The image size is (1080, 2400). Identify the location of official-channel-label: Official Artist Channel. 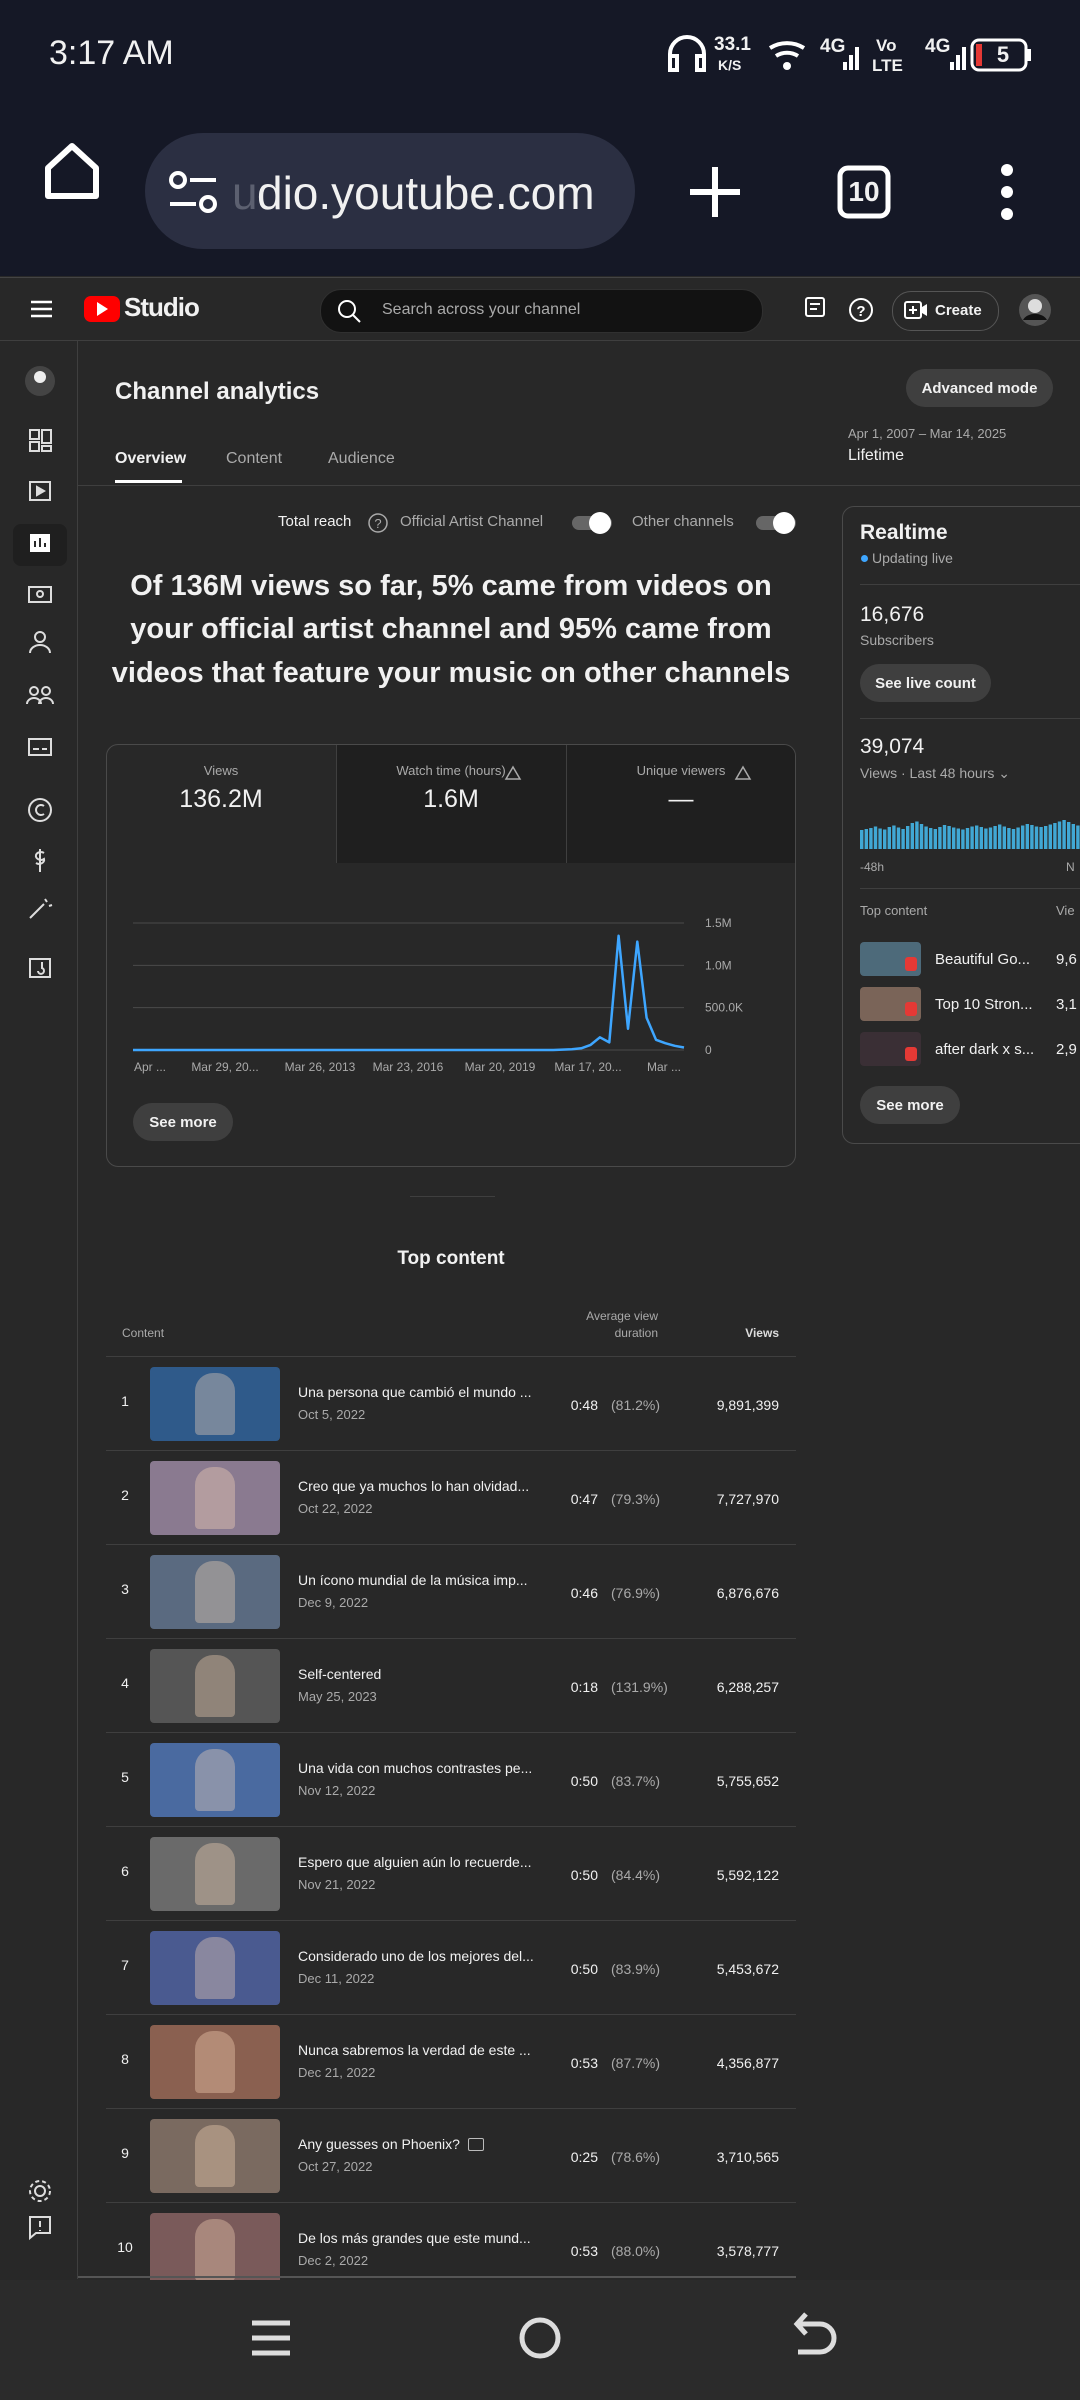
(472, 521).